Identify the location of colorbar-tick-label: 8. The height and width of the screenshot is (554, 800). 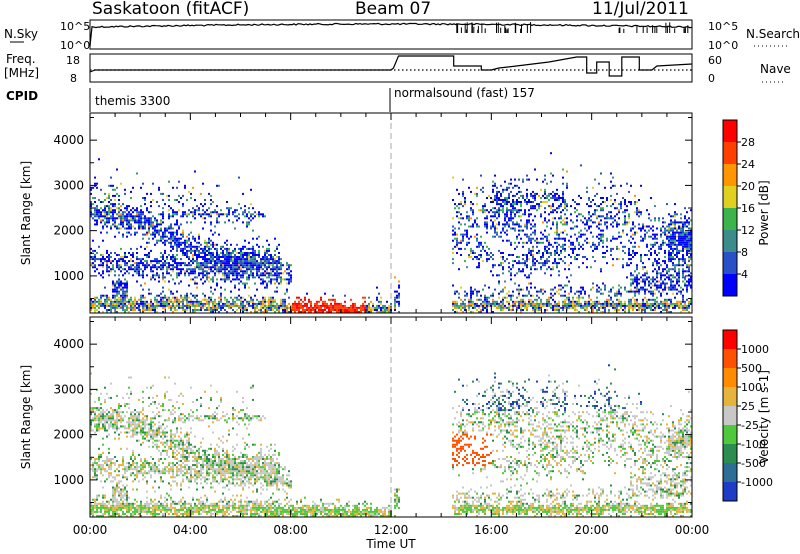
(744, 252).